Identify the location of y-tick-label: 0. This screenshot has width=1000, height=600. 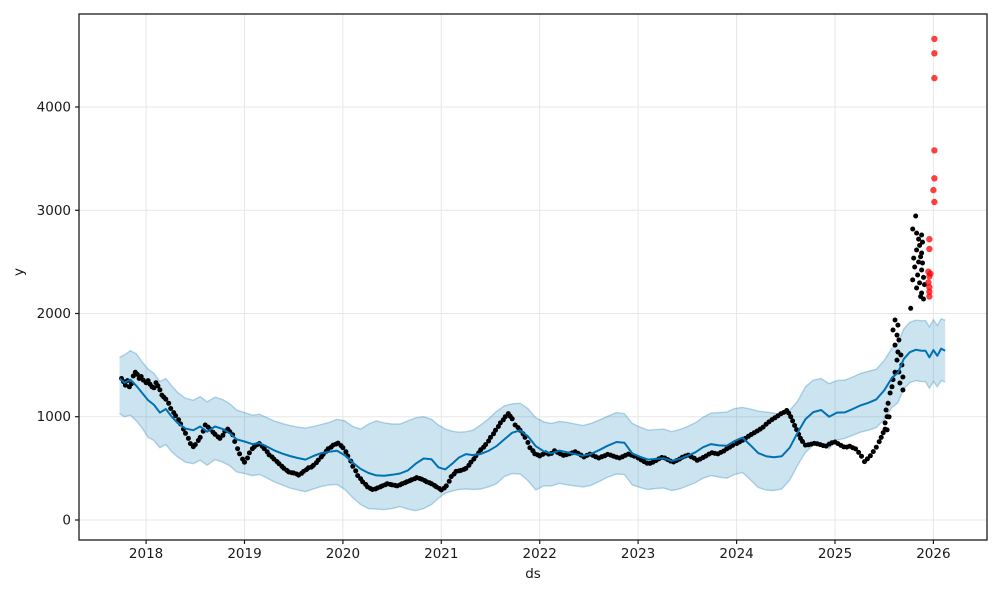
(66, 521).